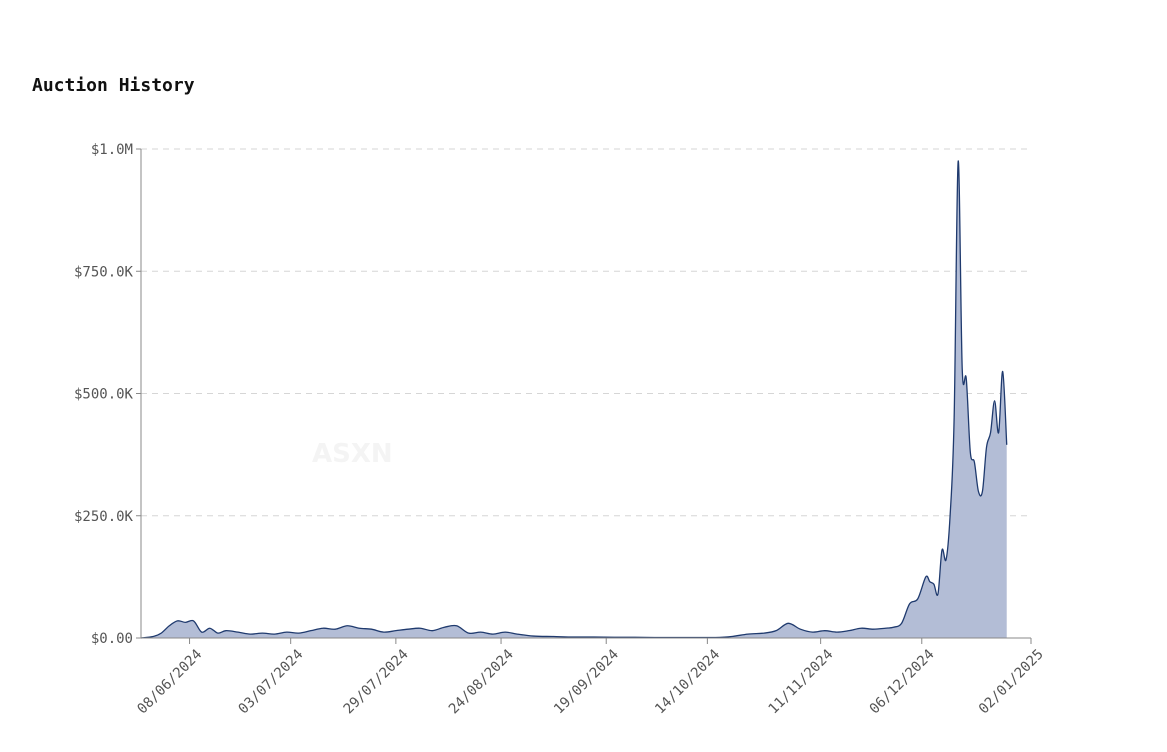 This screenshot has width=1167, height=752. I want to click on chart-title: Auction History, so click(113, 85).